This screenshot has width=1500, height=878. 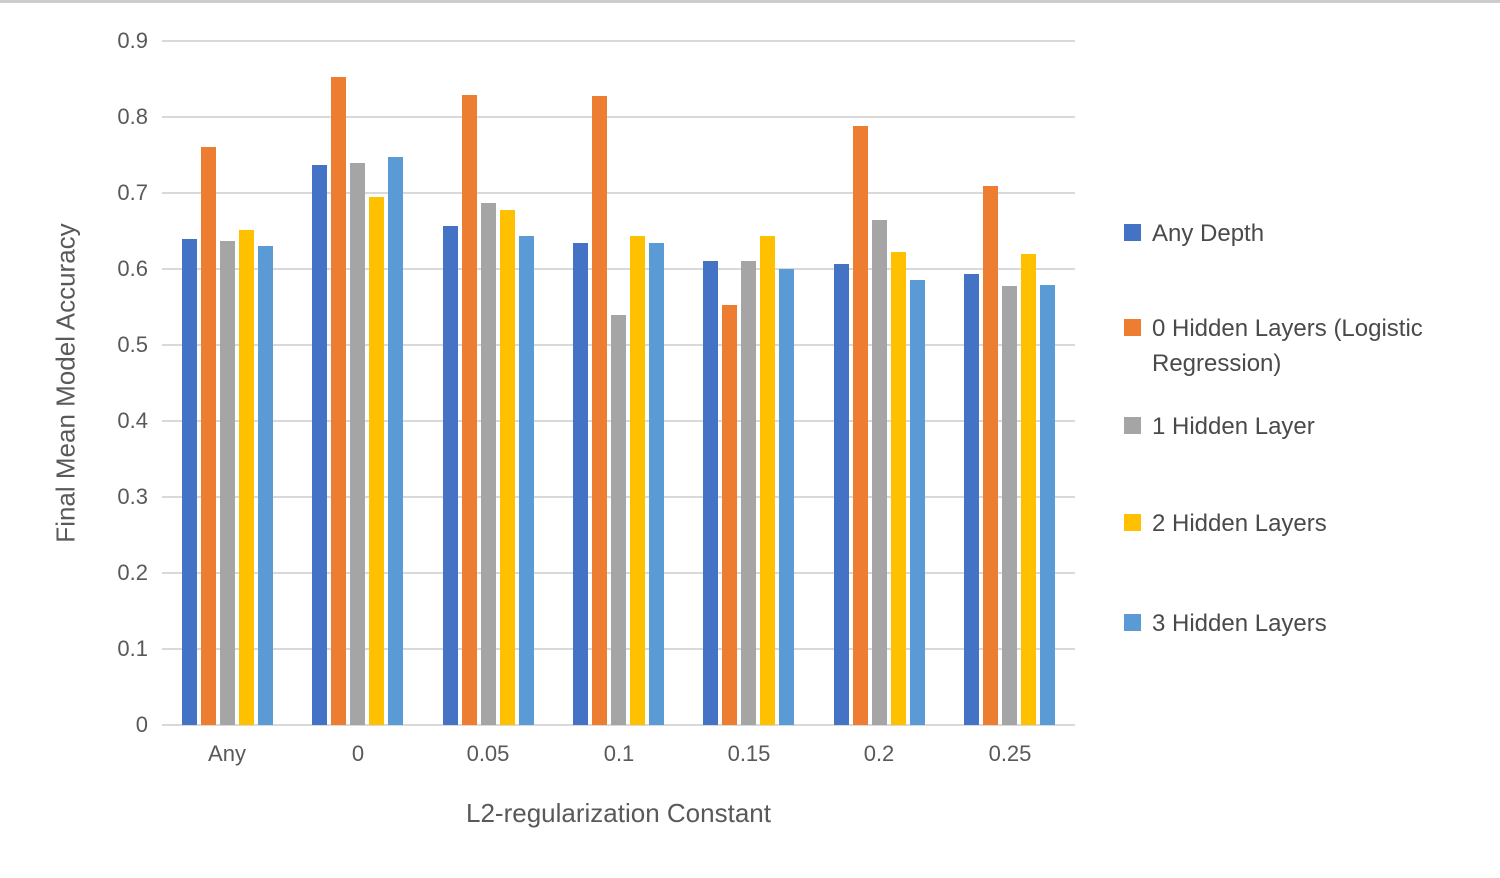 What do you see at coordinates (132, 116) in the screenshot?
I see `y-axis-tick-label: 0.8` at bounding box center [132, 116].